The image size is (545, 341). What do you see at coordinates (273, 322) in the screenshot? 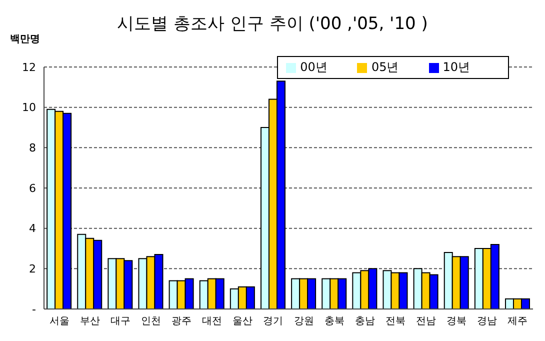
I see `x-tick-label: 경기` at bounding box center [273, 322].